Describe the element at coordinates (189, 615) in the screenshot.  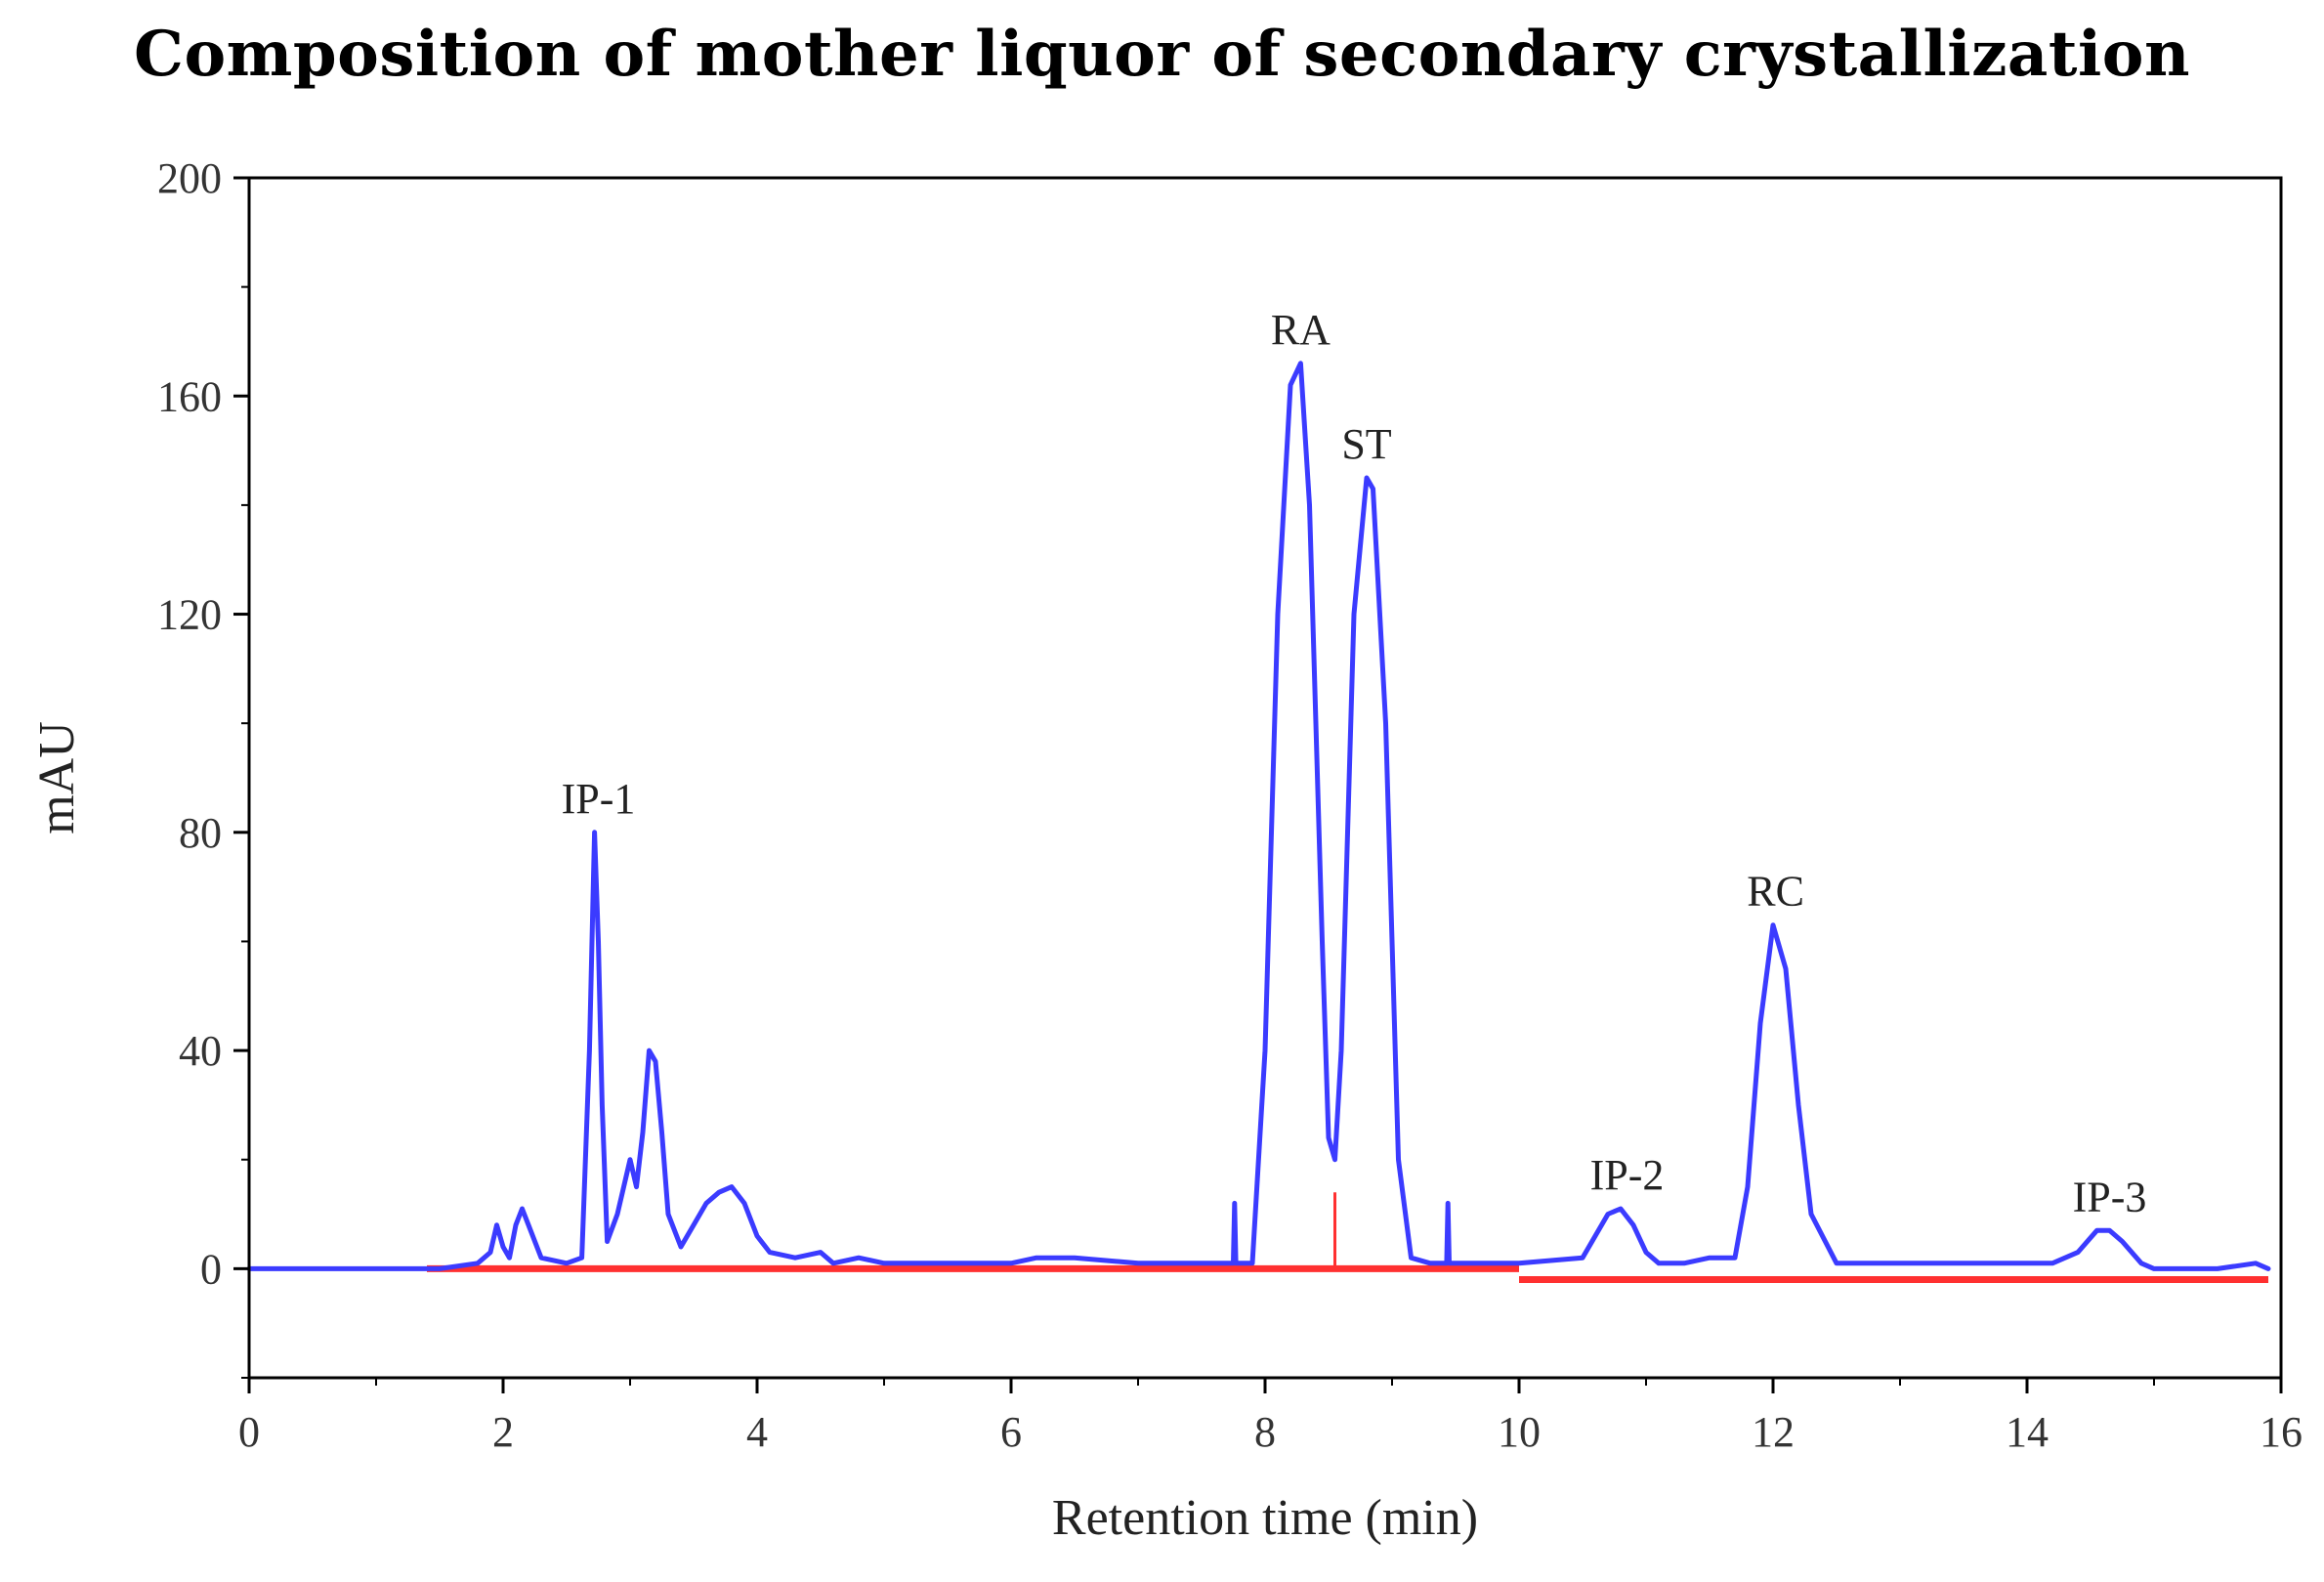
I see `y-tick-label: 120` at that location.